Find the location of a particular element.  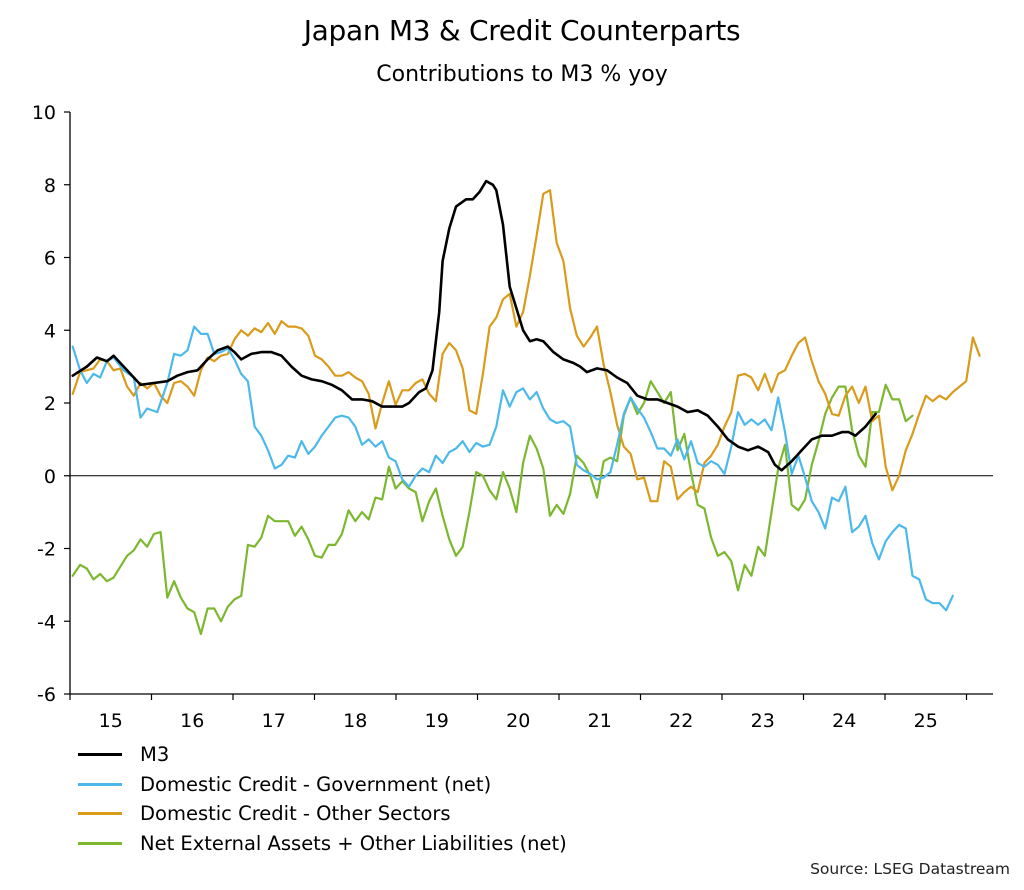

x-tick-label: 21 is located at coordinates (600, 721).